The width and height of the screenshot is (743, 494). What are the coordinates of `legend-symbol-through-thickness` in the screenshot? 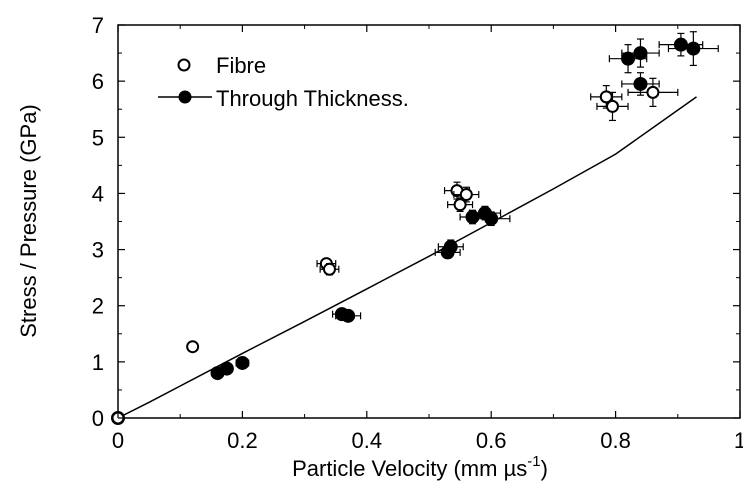 It's located at (185, 97).